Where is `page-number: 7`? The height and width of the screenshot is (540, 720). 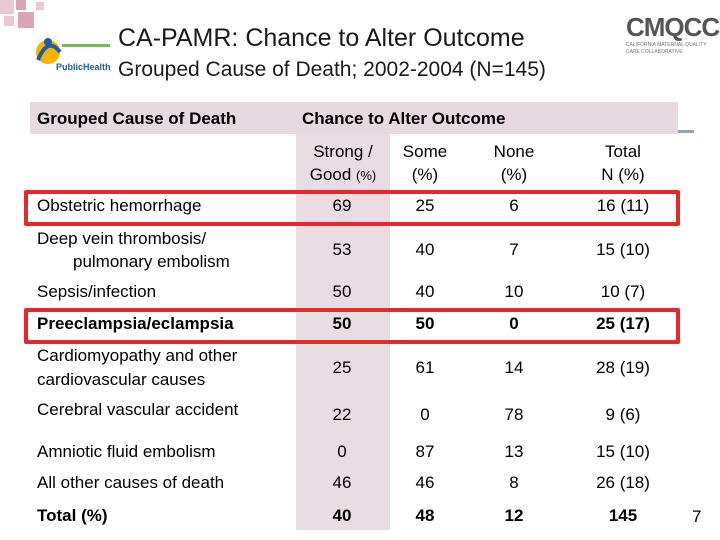 page-number: 7 is located at coordinates (697, 516).